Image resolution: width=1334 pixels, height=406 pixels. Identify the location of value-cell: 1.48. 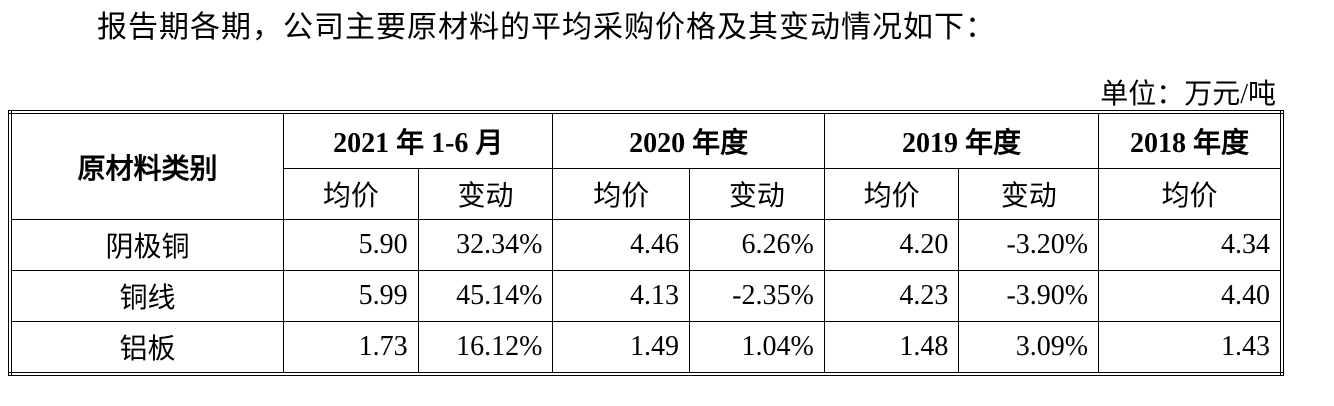
(891, 348).